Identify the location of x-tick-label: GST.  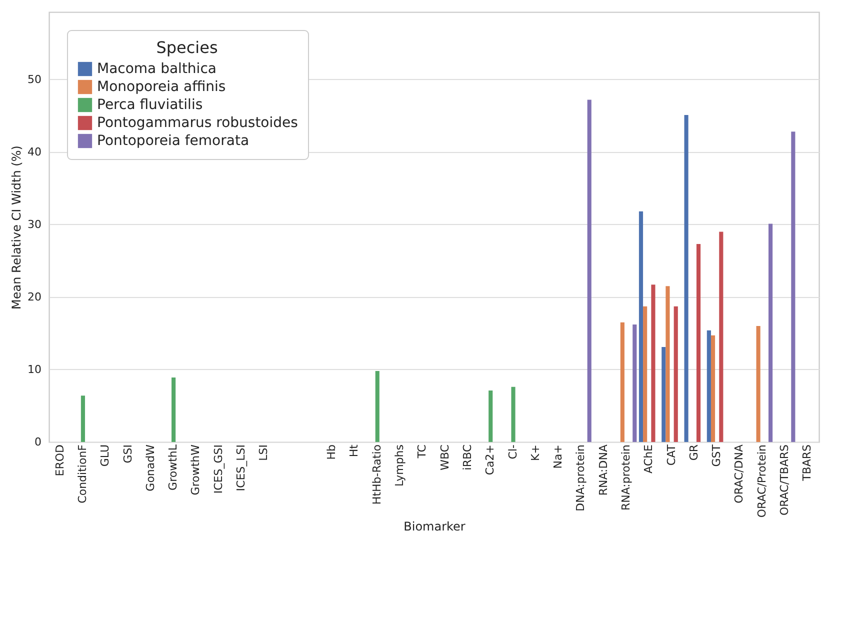
(717, 455).